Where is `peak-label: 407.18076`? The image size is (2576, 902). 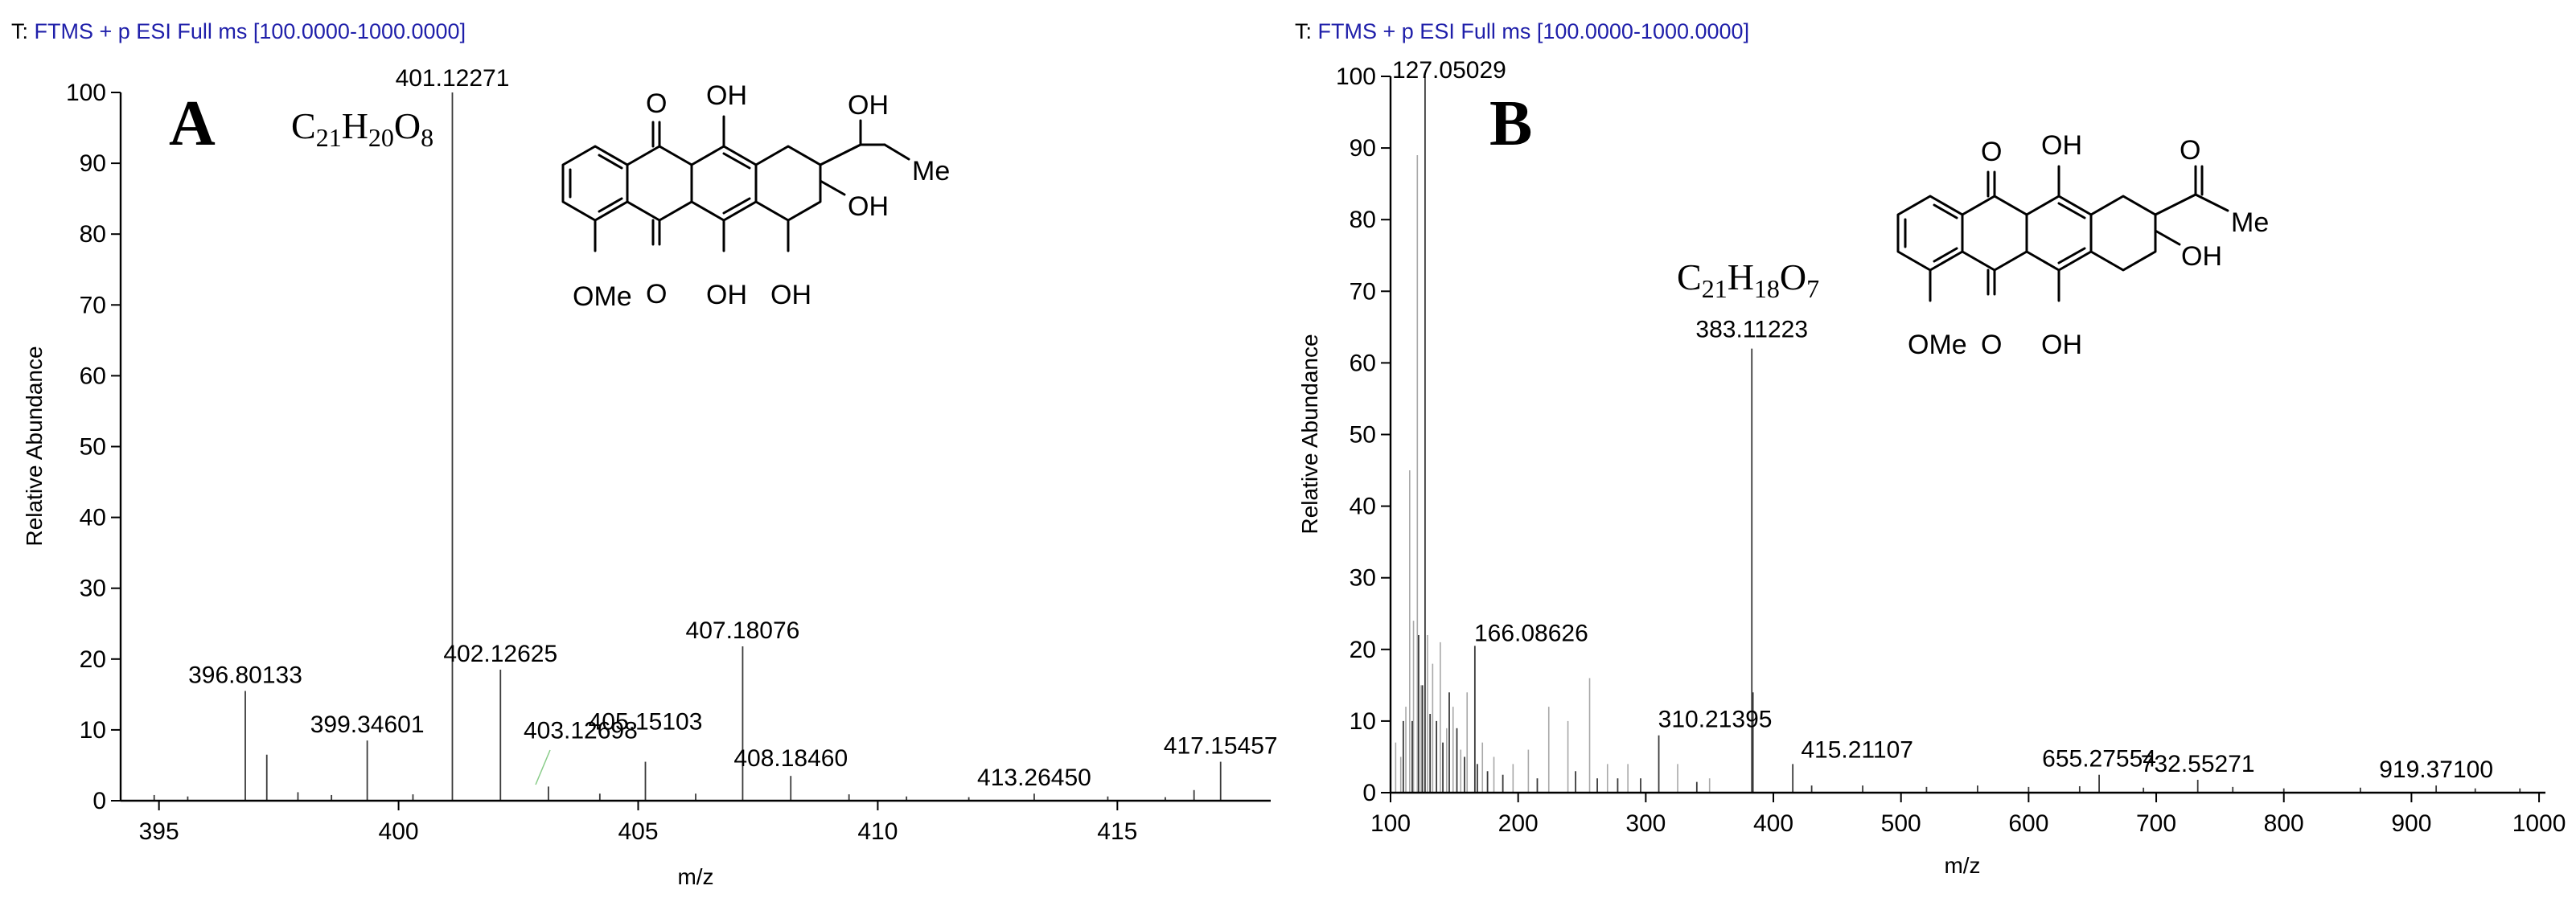
peak-label: 407.18076 is located at coordinates (743, 630).